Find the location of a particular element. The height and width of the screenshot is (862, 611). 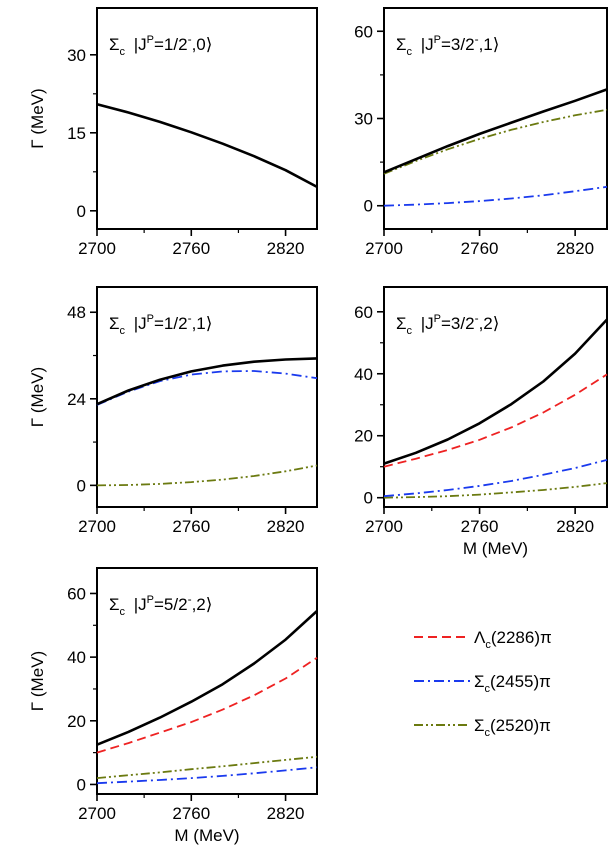

panel-middle-right: 2700 2760 2820 0 20 40 60 M (MeV) Σc |JP=3/2-,2⟩ is located at coordinates (481, 422).